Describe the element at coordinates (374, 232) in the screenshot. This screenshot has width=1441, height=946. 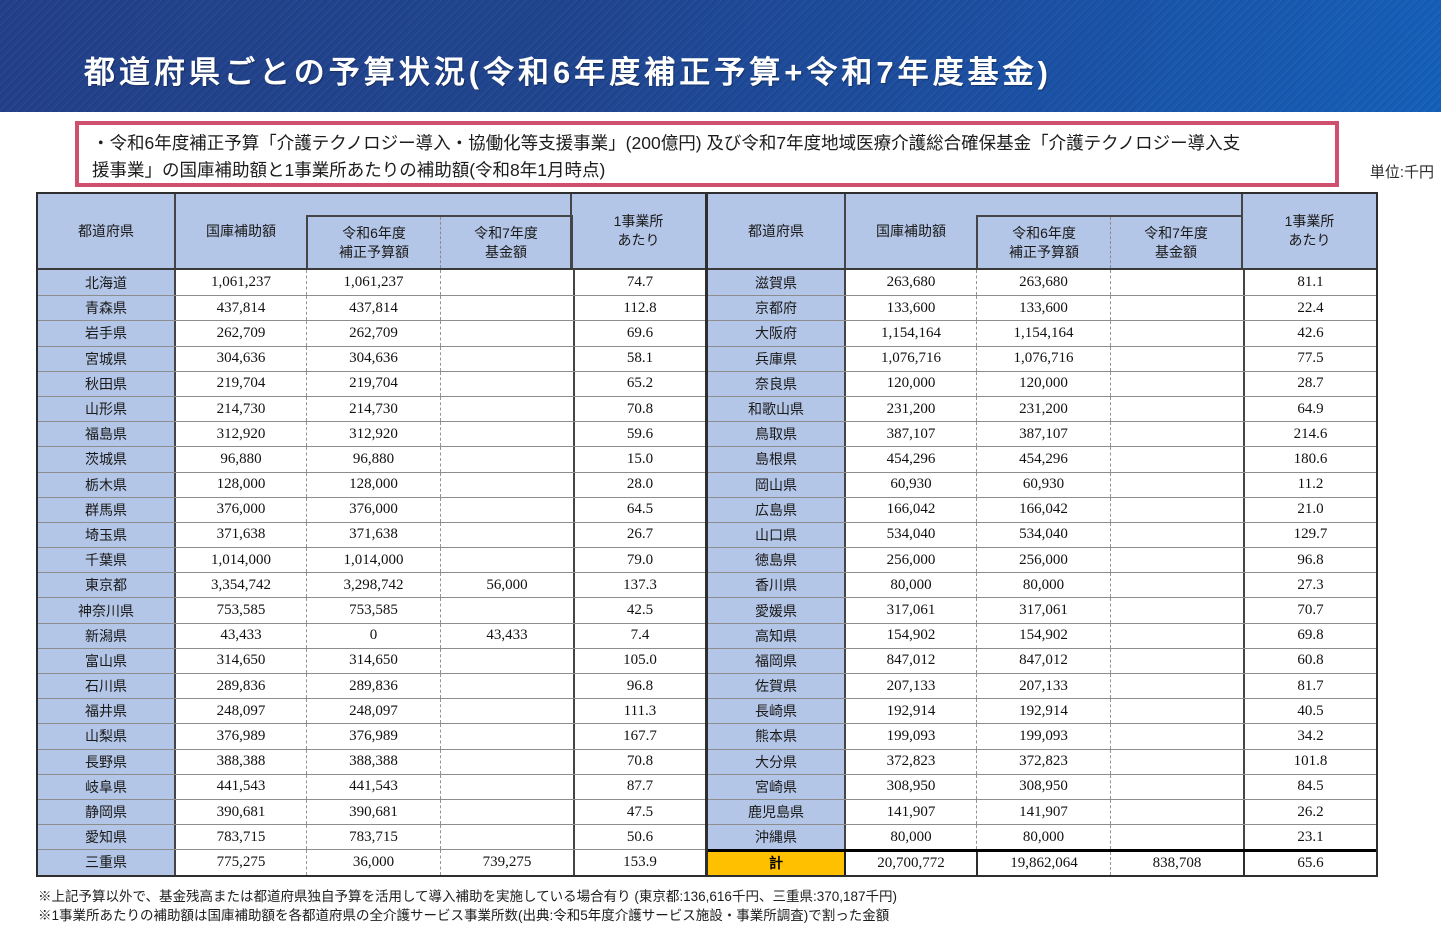
I see `col-header-r6-line1: 令和6年度` at that location.